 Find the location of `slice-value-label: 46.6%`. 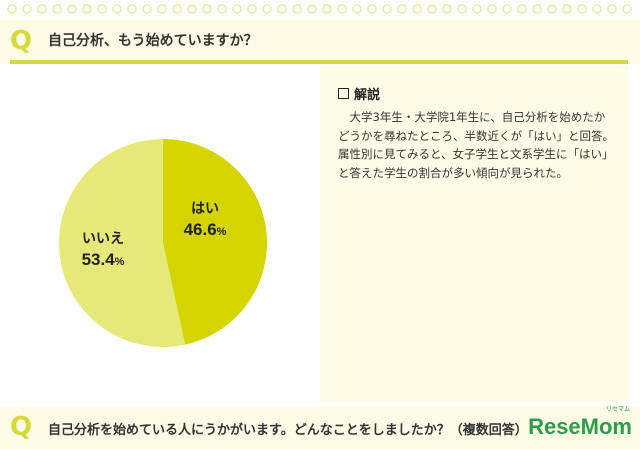

slice-value-label: 46.6% is located at coordinates (205, 229).